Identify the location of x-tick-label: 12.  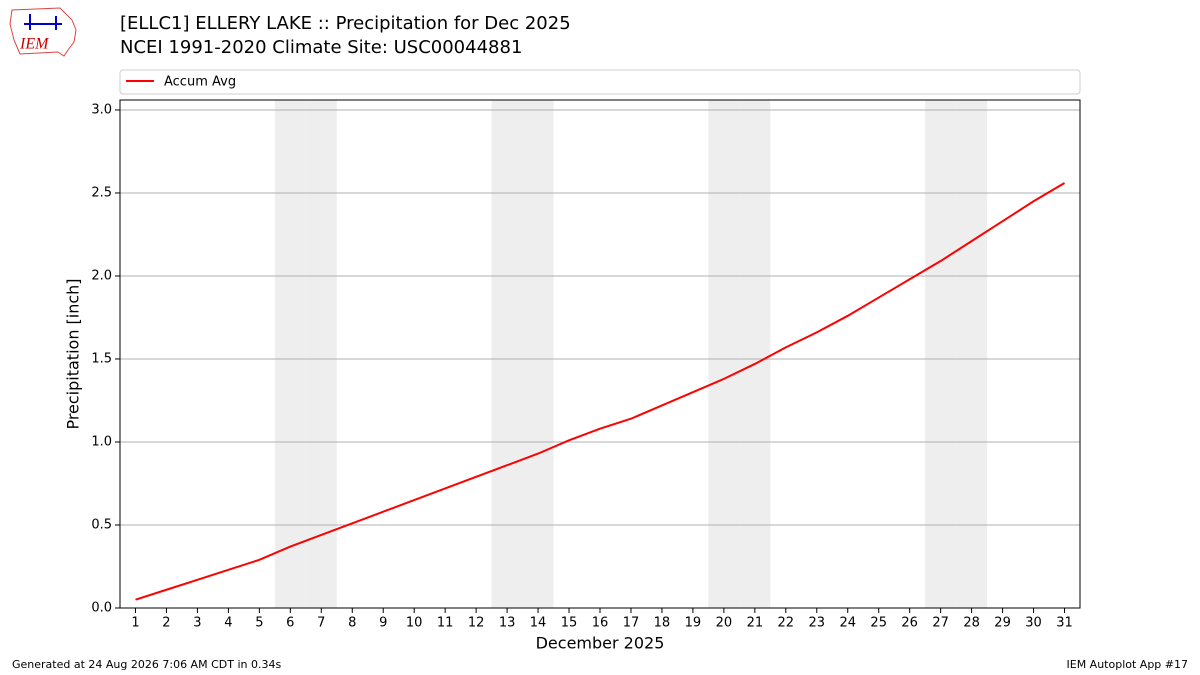
(476, 623).